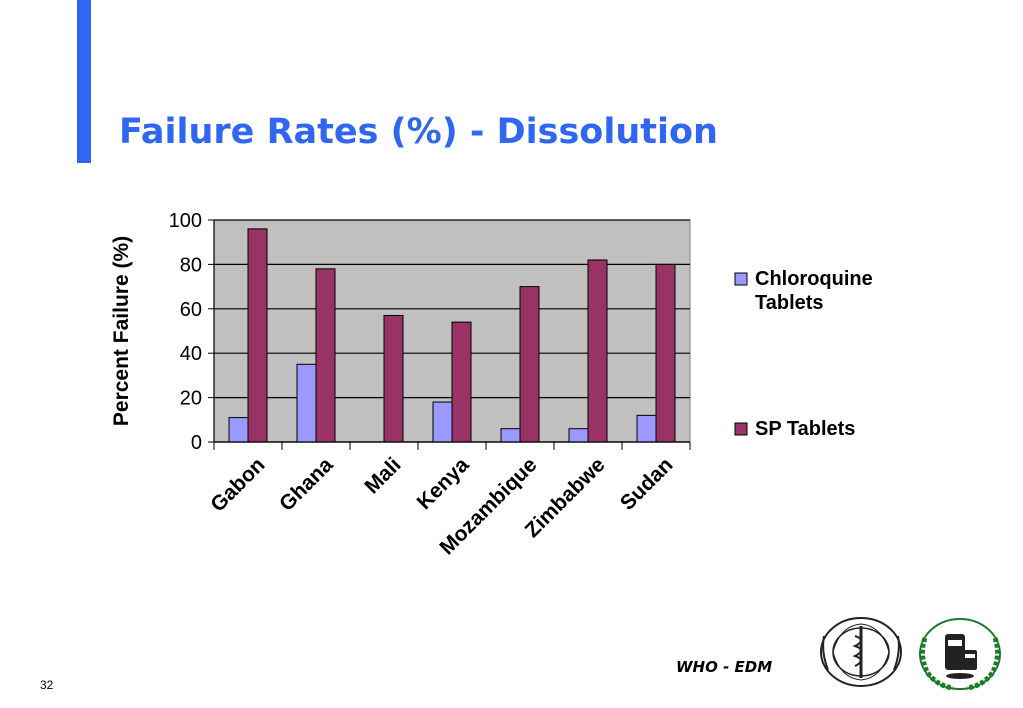  What do you see at coordinates (237, 484) in the screenshot?
I see `x-tick-label-gabon: Gabon` at bounding box center [237, 484].